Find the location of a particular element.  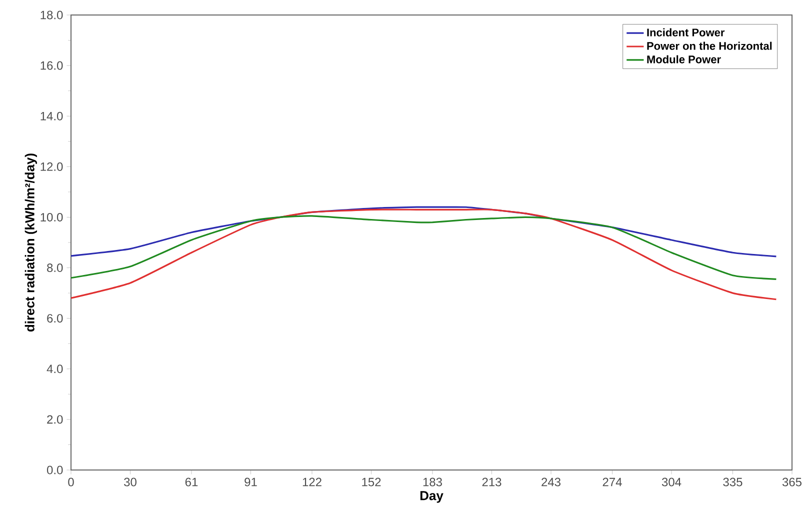

y-tick-label: 4.0 is located at coordinates (54, 369).